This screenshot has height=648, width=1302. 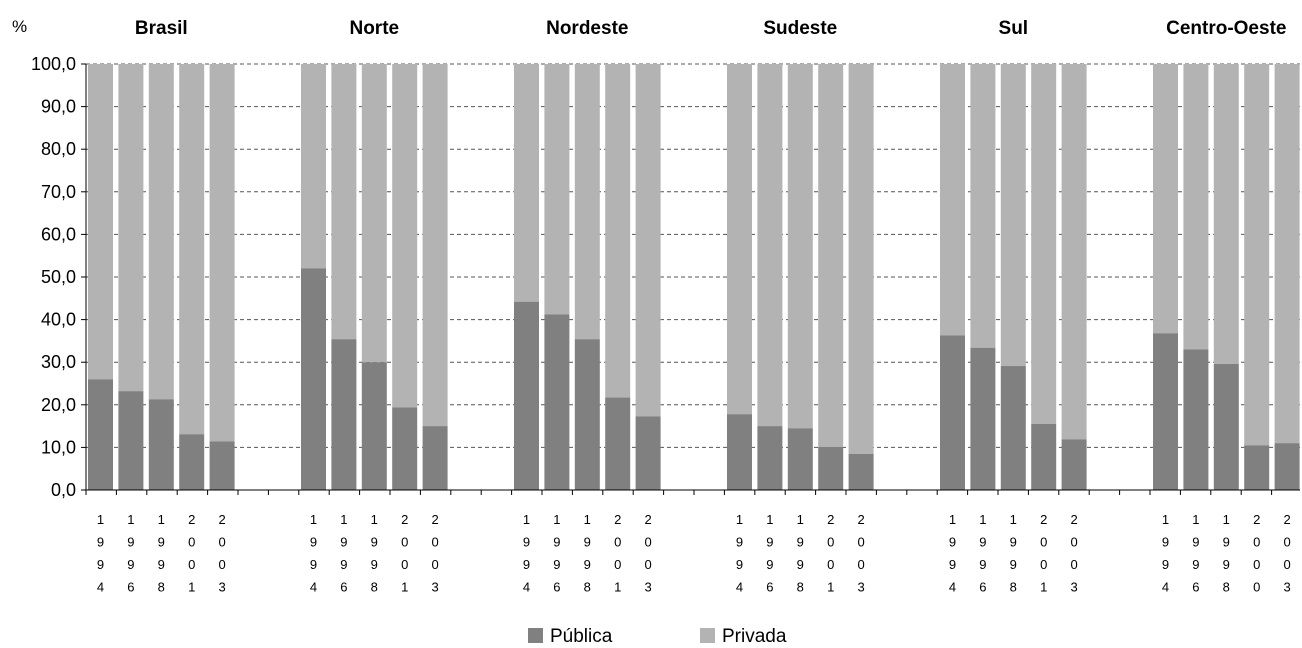 What do you see at coordinates (58, 405) in the screenshot?
I see `y-tick-label: 20,0` at bounding box center [58, 405].